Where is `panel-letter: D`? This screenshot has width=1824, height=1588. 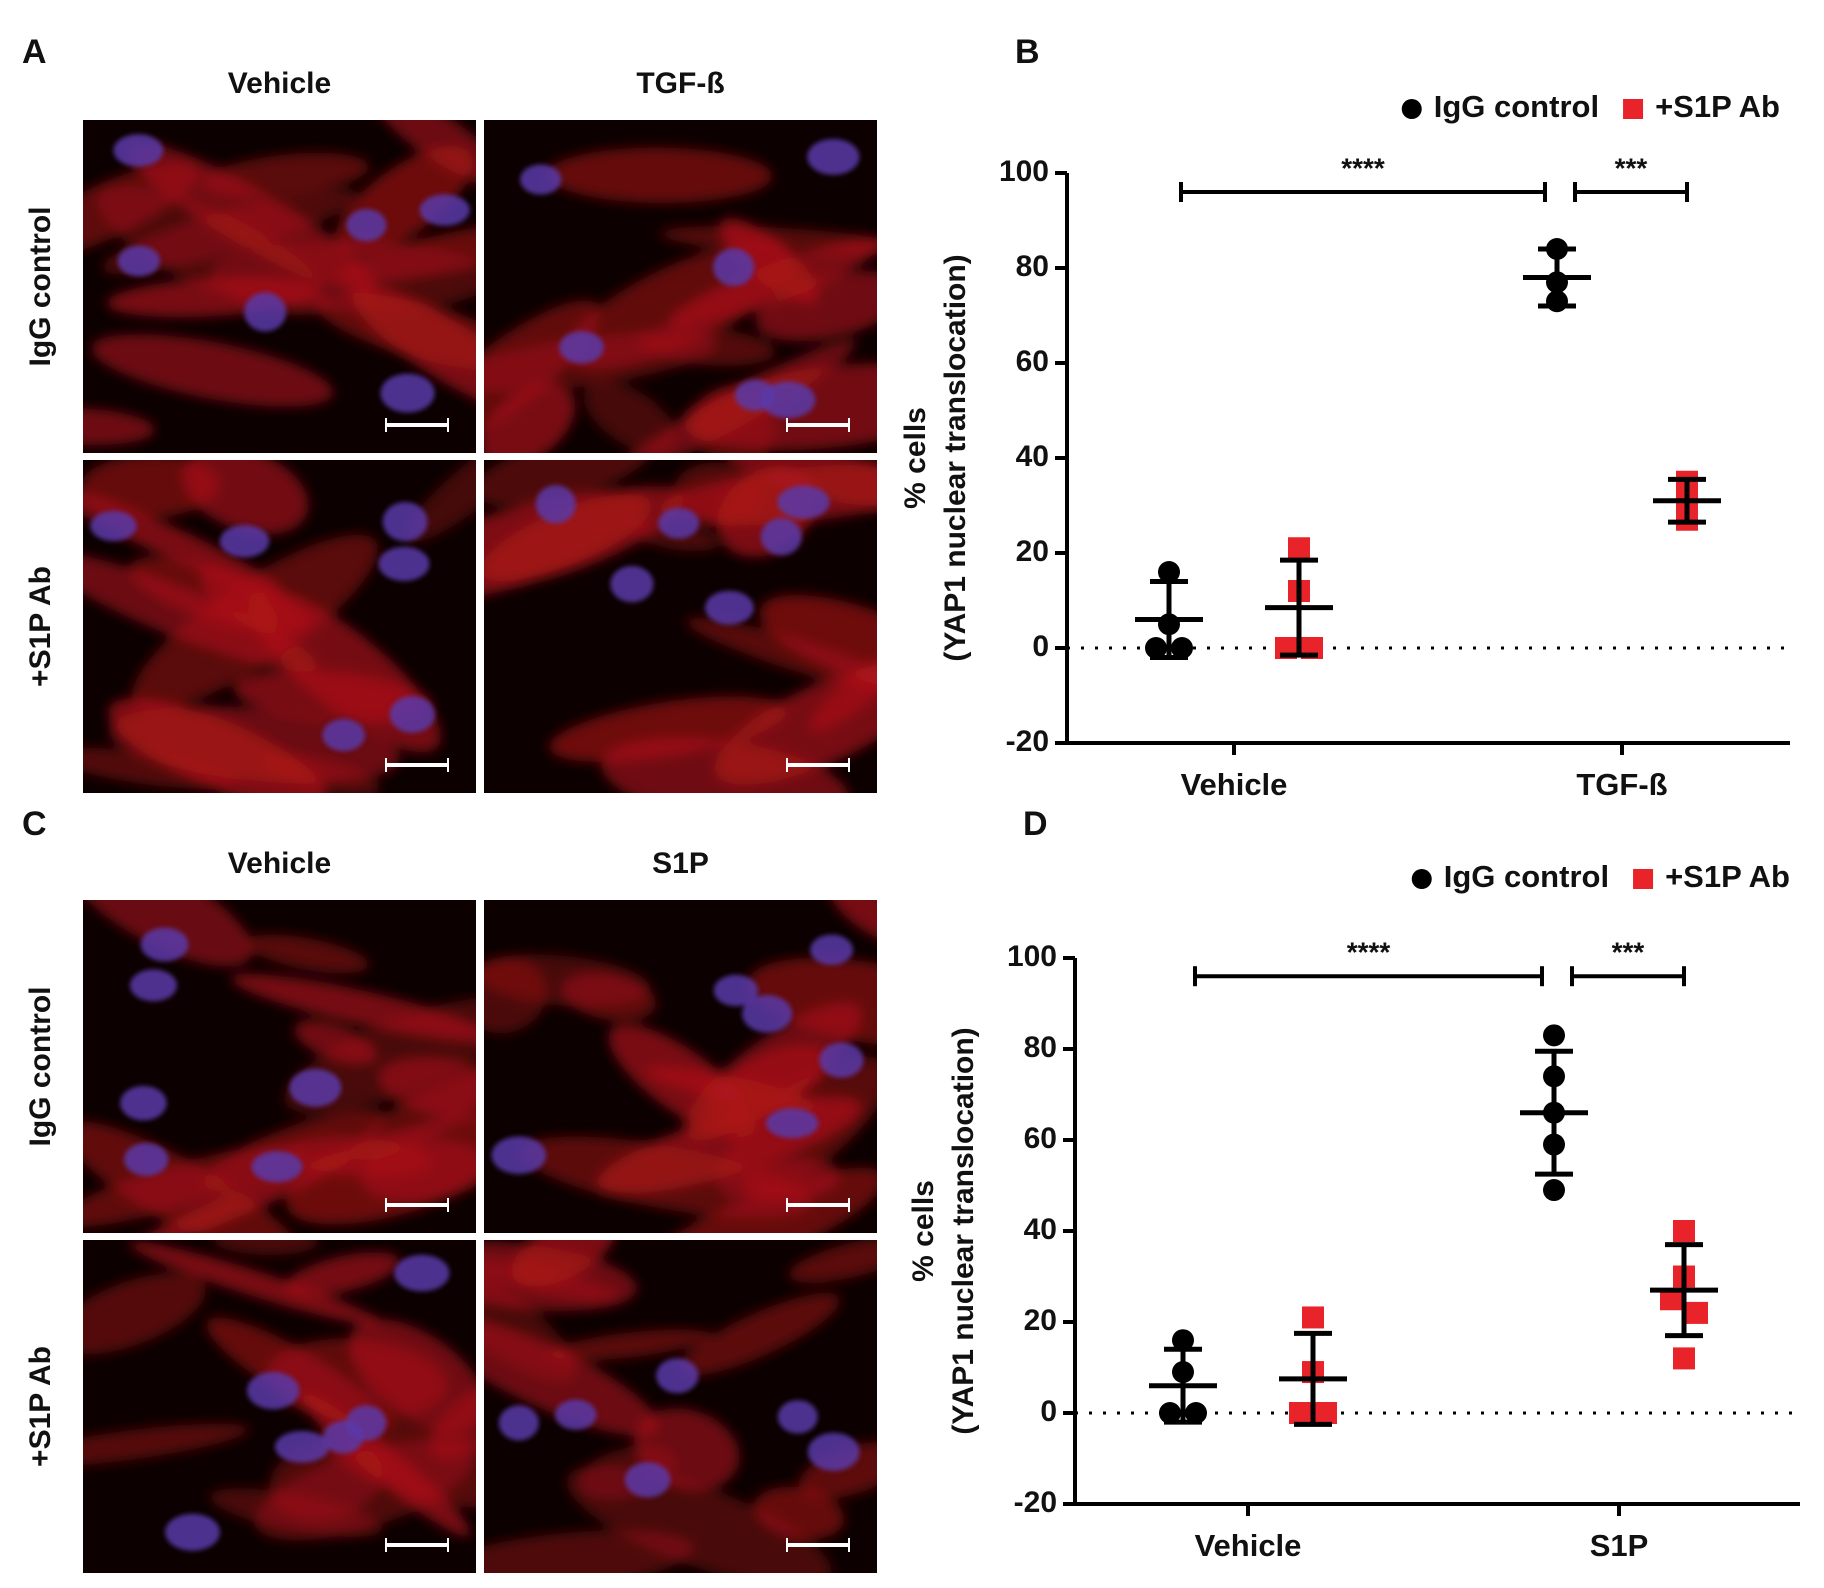
panel-letter: D is located at coordinates (1035, 824).